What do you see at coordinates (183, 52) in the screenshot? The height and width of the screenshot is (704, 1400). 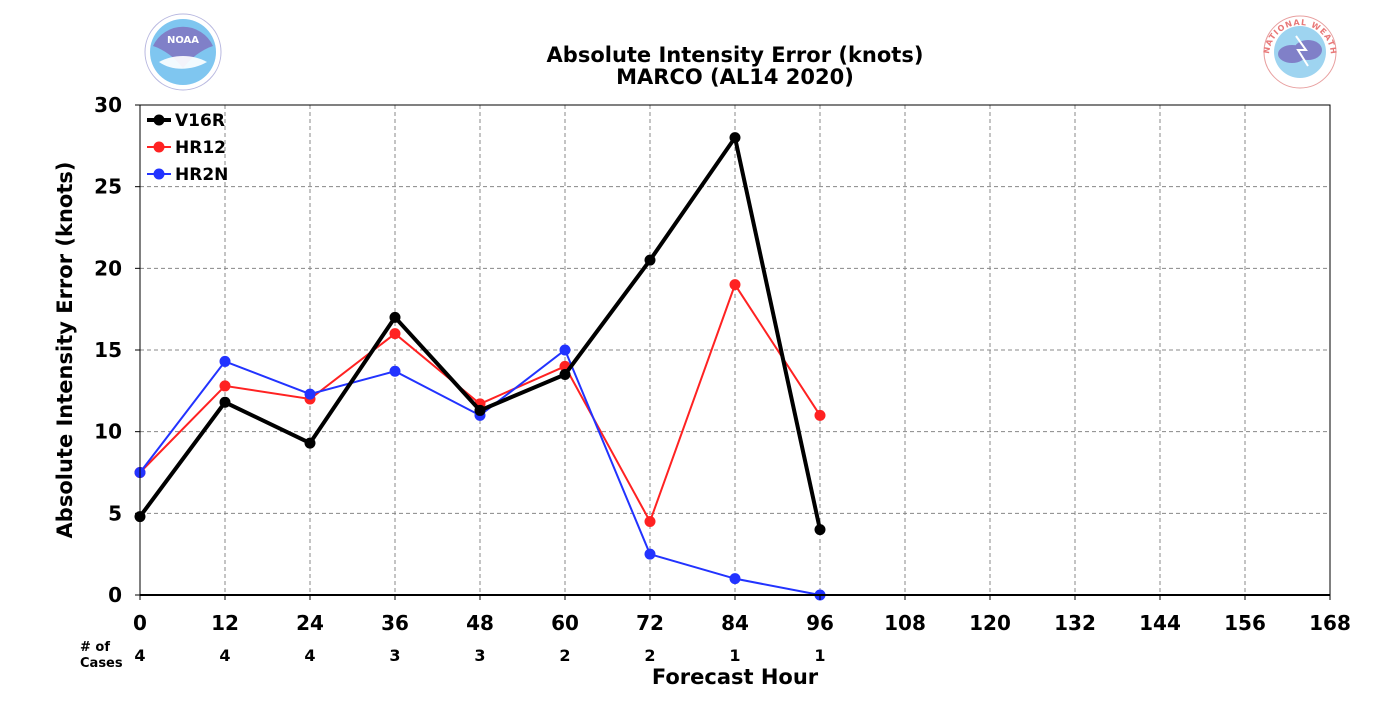 I see `noaa-logo-icon: NOAA` at bounding box center [183, 52].